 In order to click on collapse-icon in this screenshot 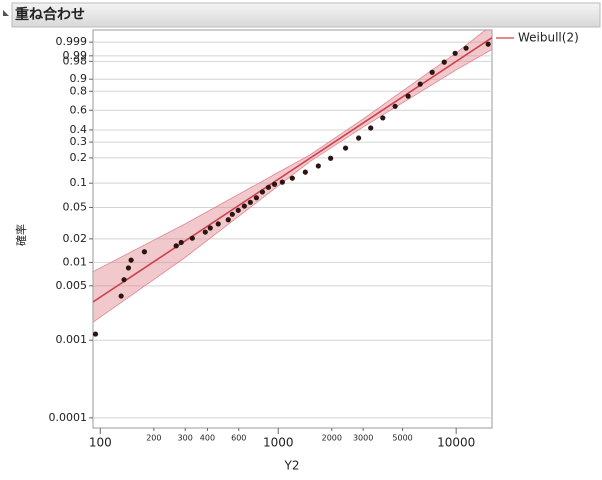, I will do `click(6, 13)`.